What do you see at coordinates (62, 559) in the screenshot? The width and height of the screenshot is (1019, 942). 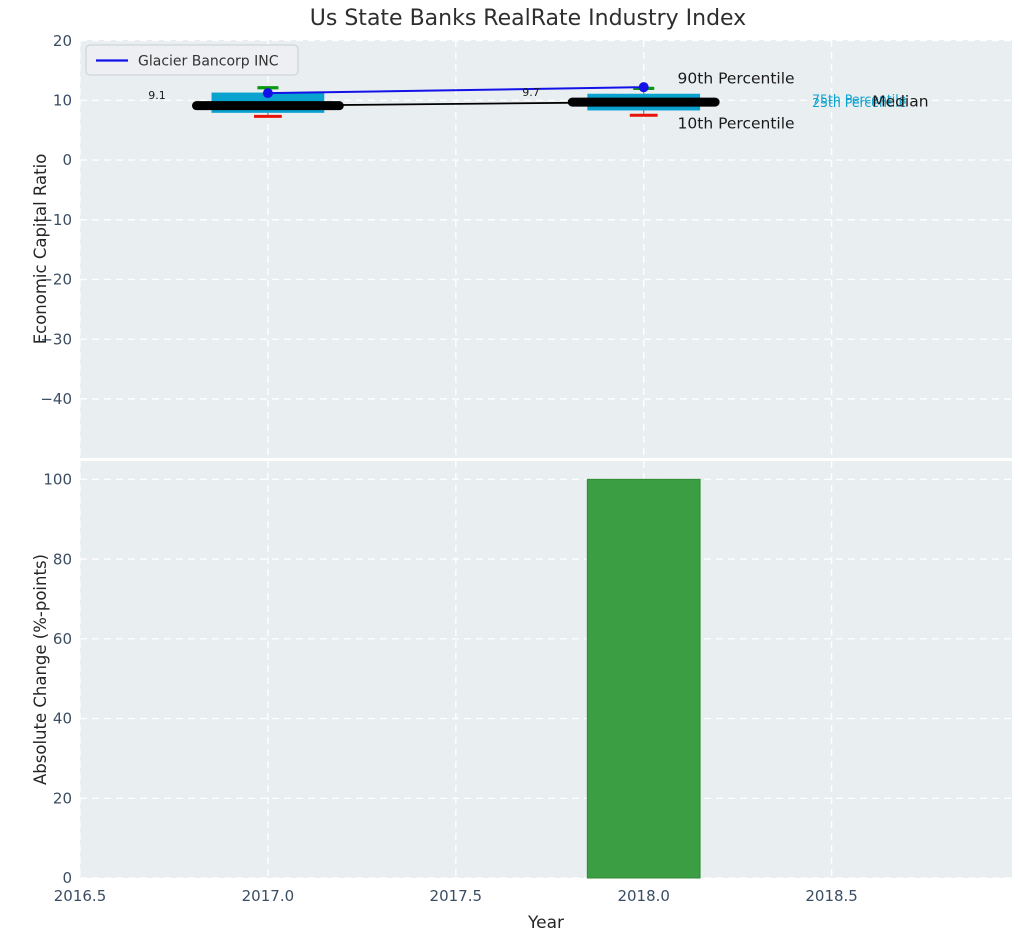 I see `y-tick-label: 80` at bounding box center [62, 559].